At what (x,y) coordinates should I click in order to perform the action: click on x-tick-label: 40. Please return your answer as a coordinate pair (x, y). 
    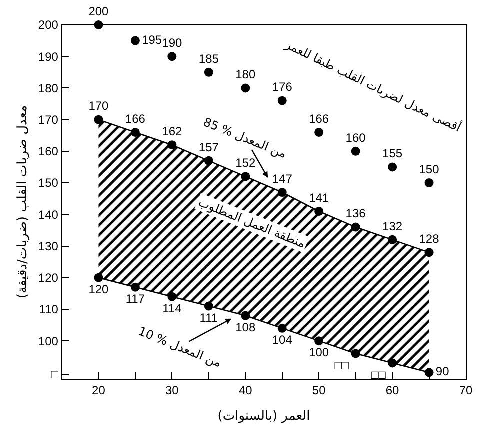
    Looking at the image, I should click on (245, 391).